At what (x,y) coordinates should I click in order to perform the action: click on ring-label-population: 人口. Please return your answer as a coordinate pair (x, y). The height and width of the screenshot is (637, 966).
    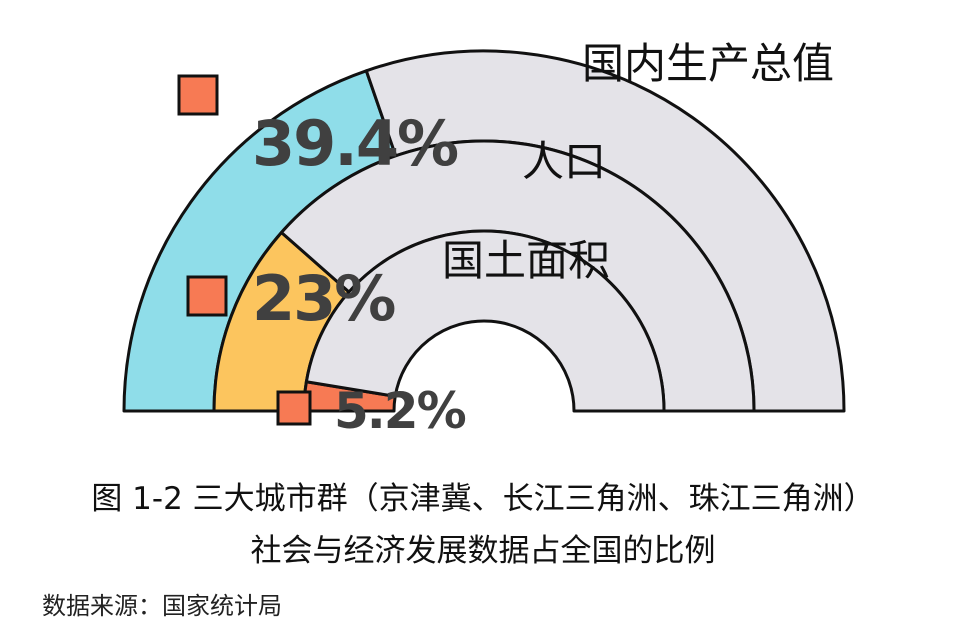
    Looking at the image, I should click on (564, 161).